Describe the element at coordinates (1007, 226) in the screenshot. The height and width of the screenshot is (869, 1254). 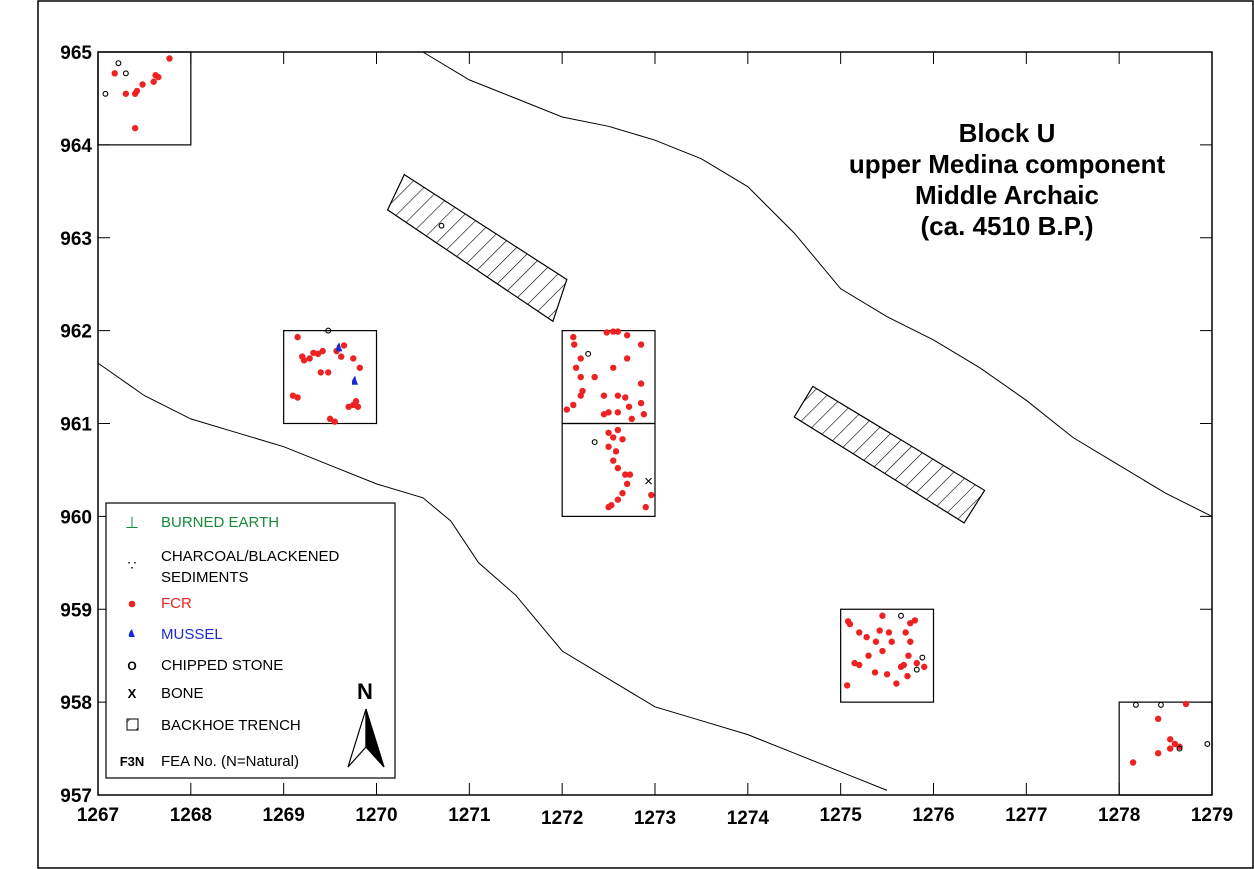
I see `title-line-4: (ca. 4510 B.P.)` at that location.